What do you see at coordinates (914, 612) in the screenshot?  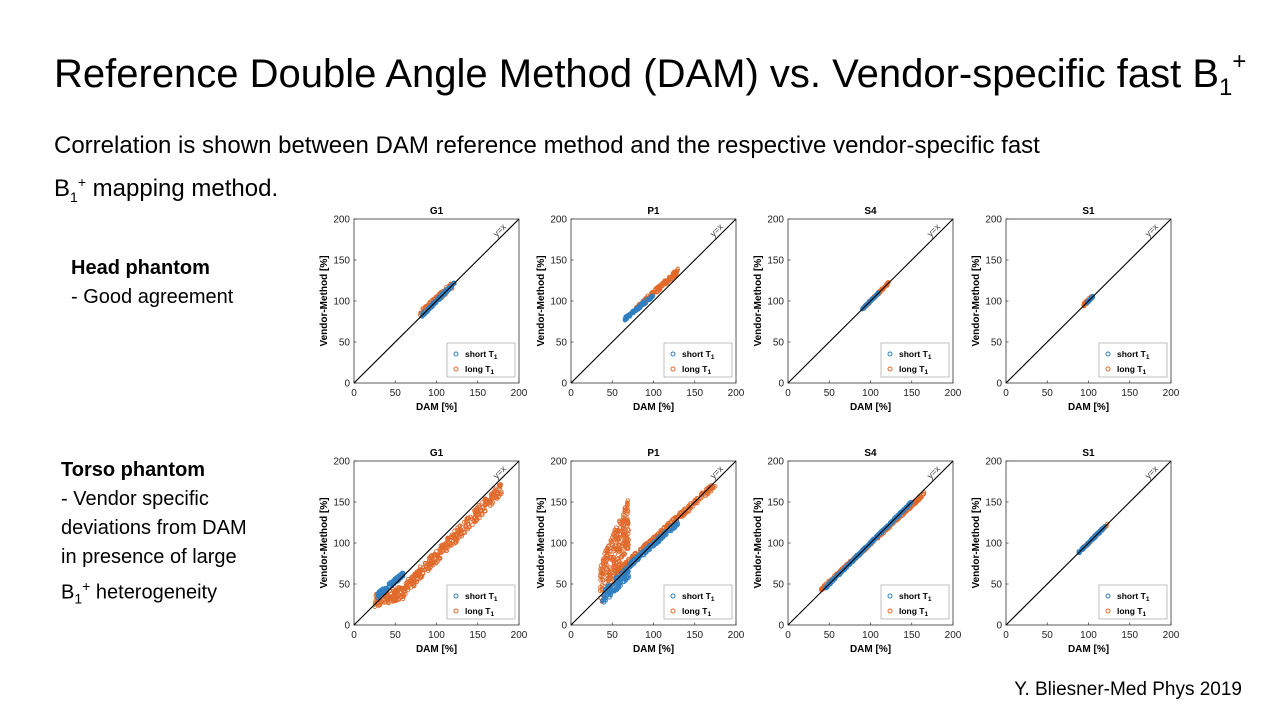 I see `legend-label: long T1` at bounding box center [914, 612].